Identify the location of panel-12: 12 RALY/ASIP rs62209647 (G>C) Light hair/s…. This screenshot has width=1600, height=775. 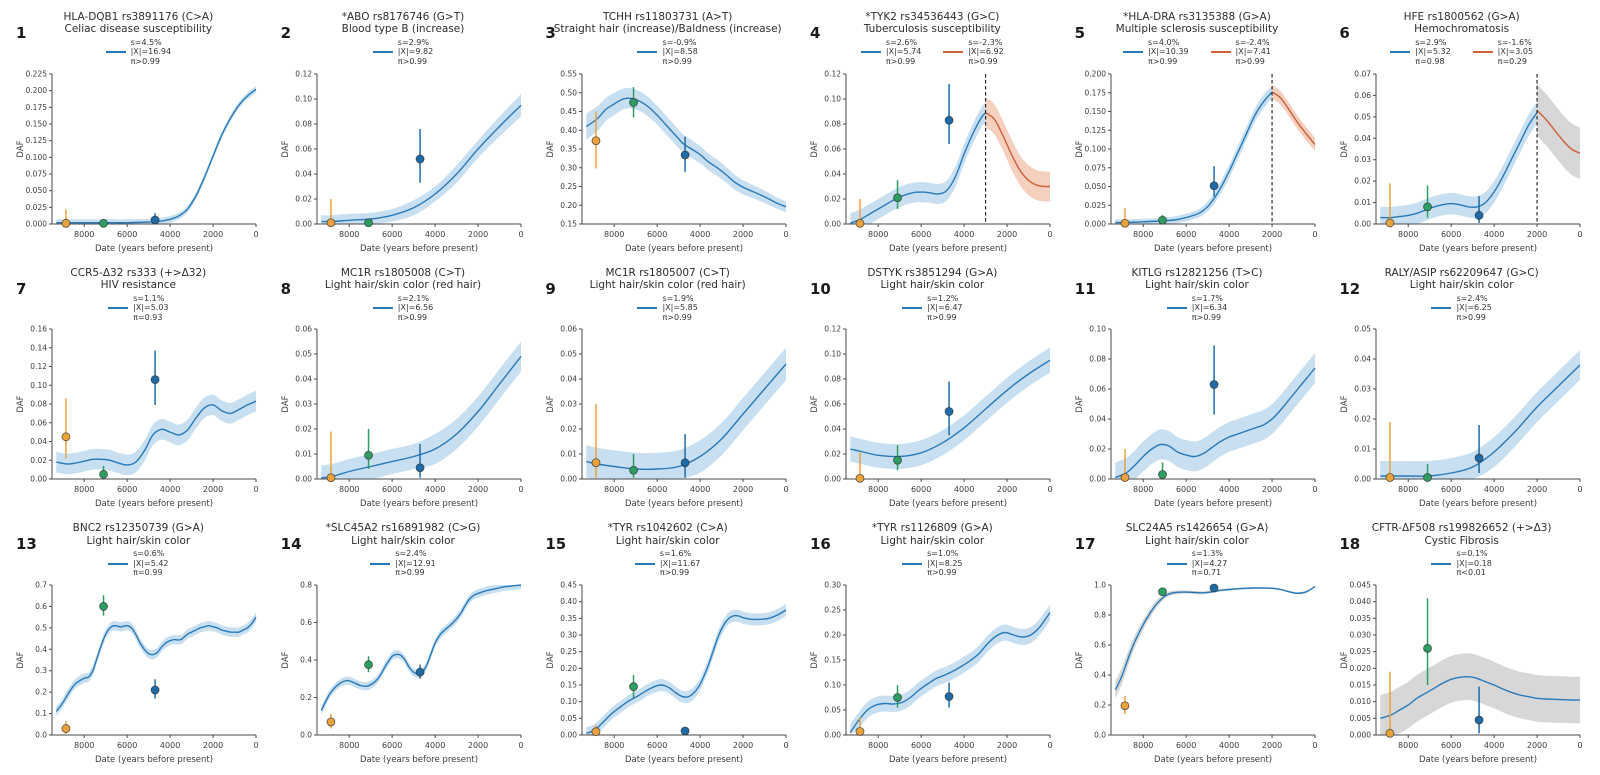
(1461, 388).